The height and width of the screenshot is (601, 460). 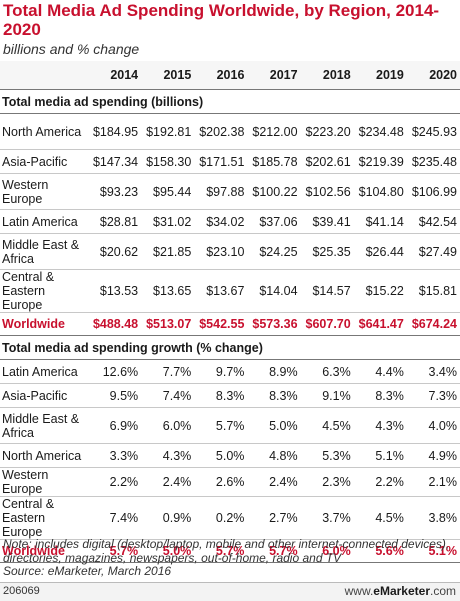 What do you see at coordinates (221, 455) in the screenshot?
I see `table-cell: 5.0%` at bounding box center [221, 455].